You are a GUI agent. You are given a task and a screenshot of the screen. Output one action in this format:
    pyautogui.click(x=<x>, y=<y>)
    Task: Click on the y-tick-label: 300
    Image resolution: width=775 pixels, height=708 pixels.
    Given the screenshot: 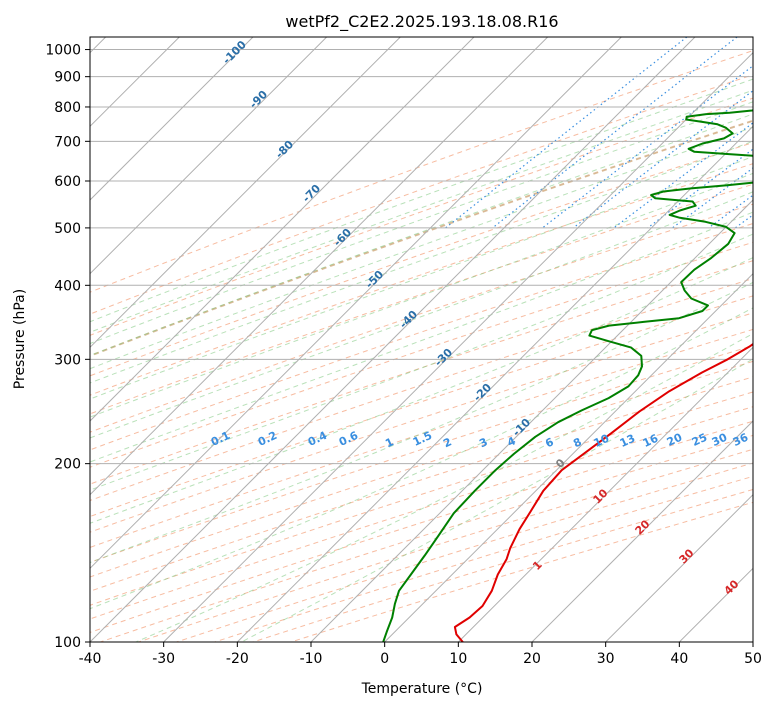 What is the action you would take?
    pyautogui.click(x=67, y=360)
    